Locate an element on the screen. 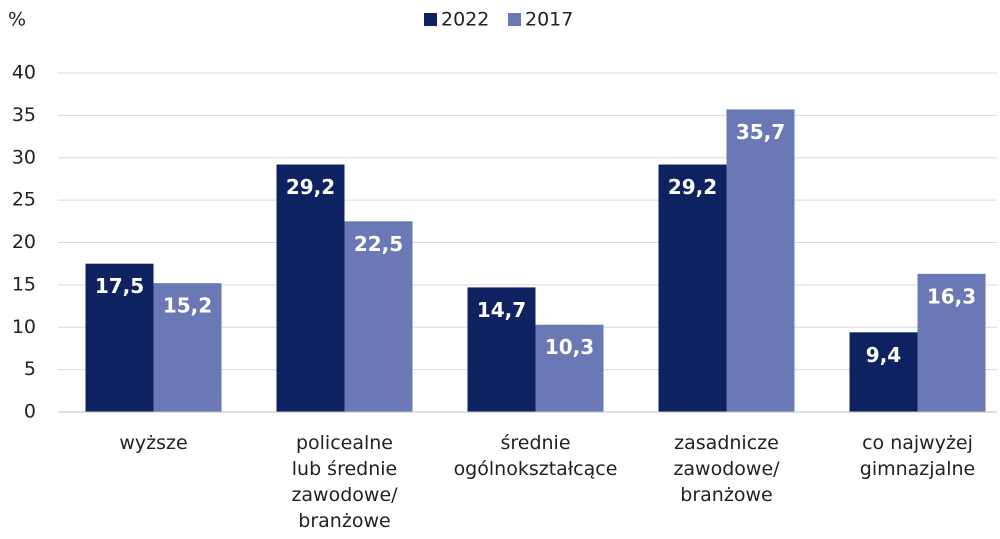 This screenshot has width=1000, height=539. y-tick-label: 5 is located at coordinates (30, 369).